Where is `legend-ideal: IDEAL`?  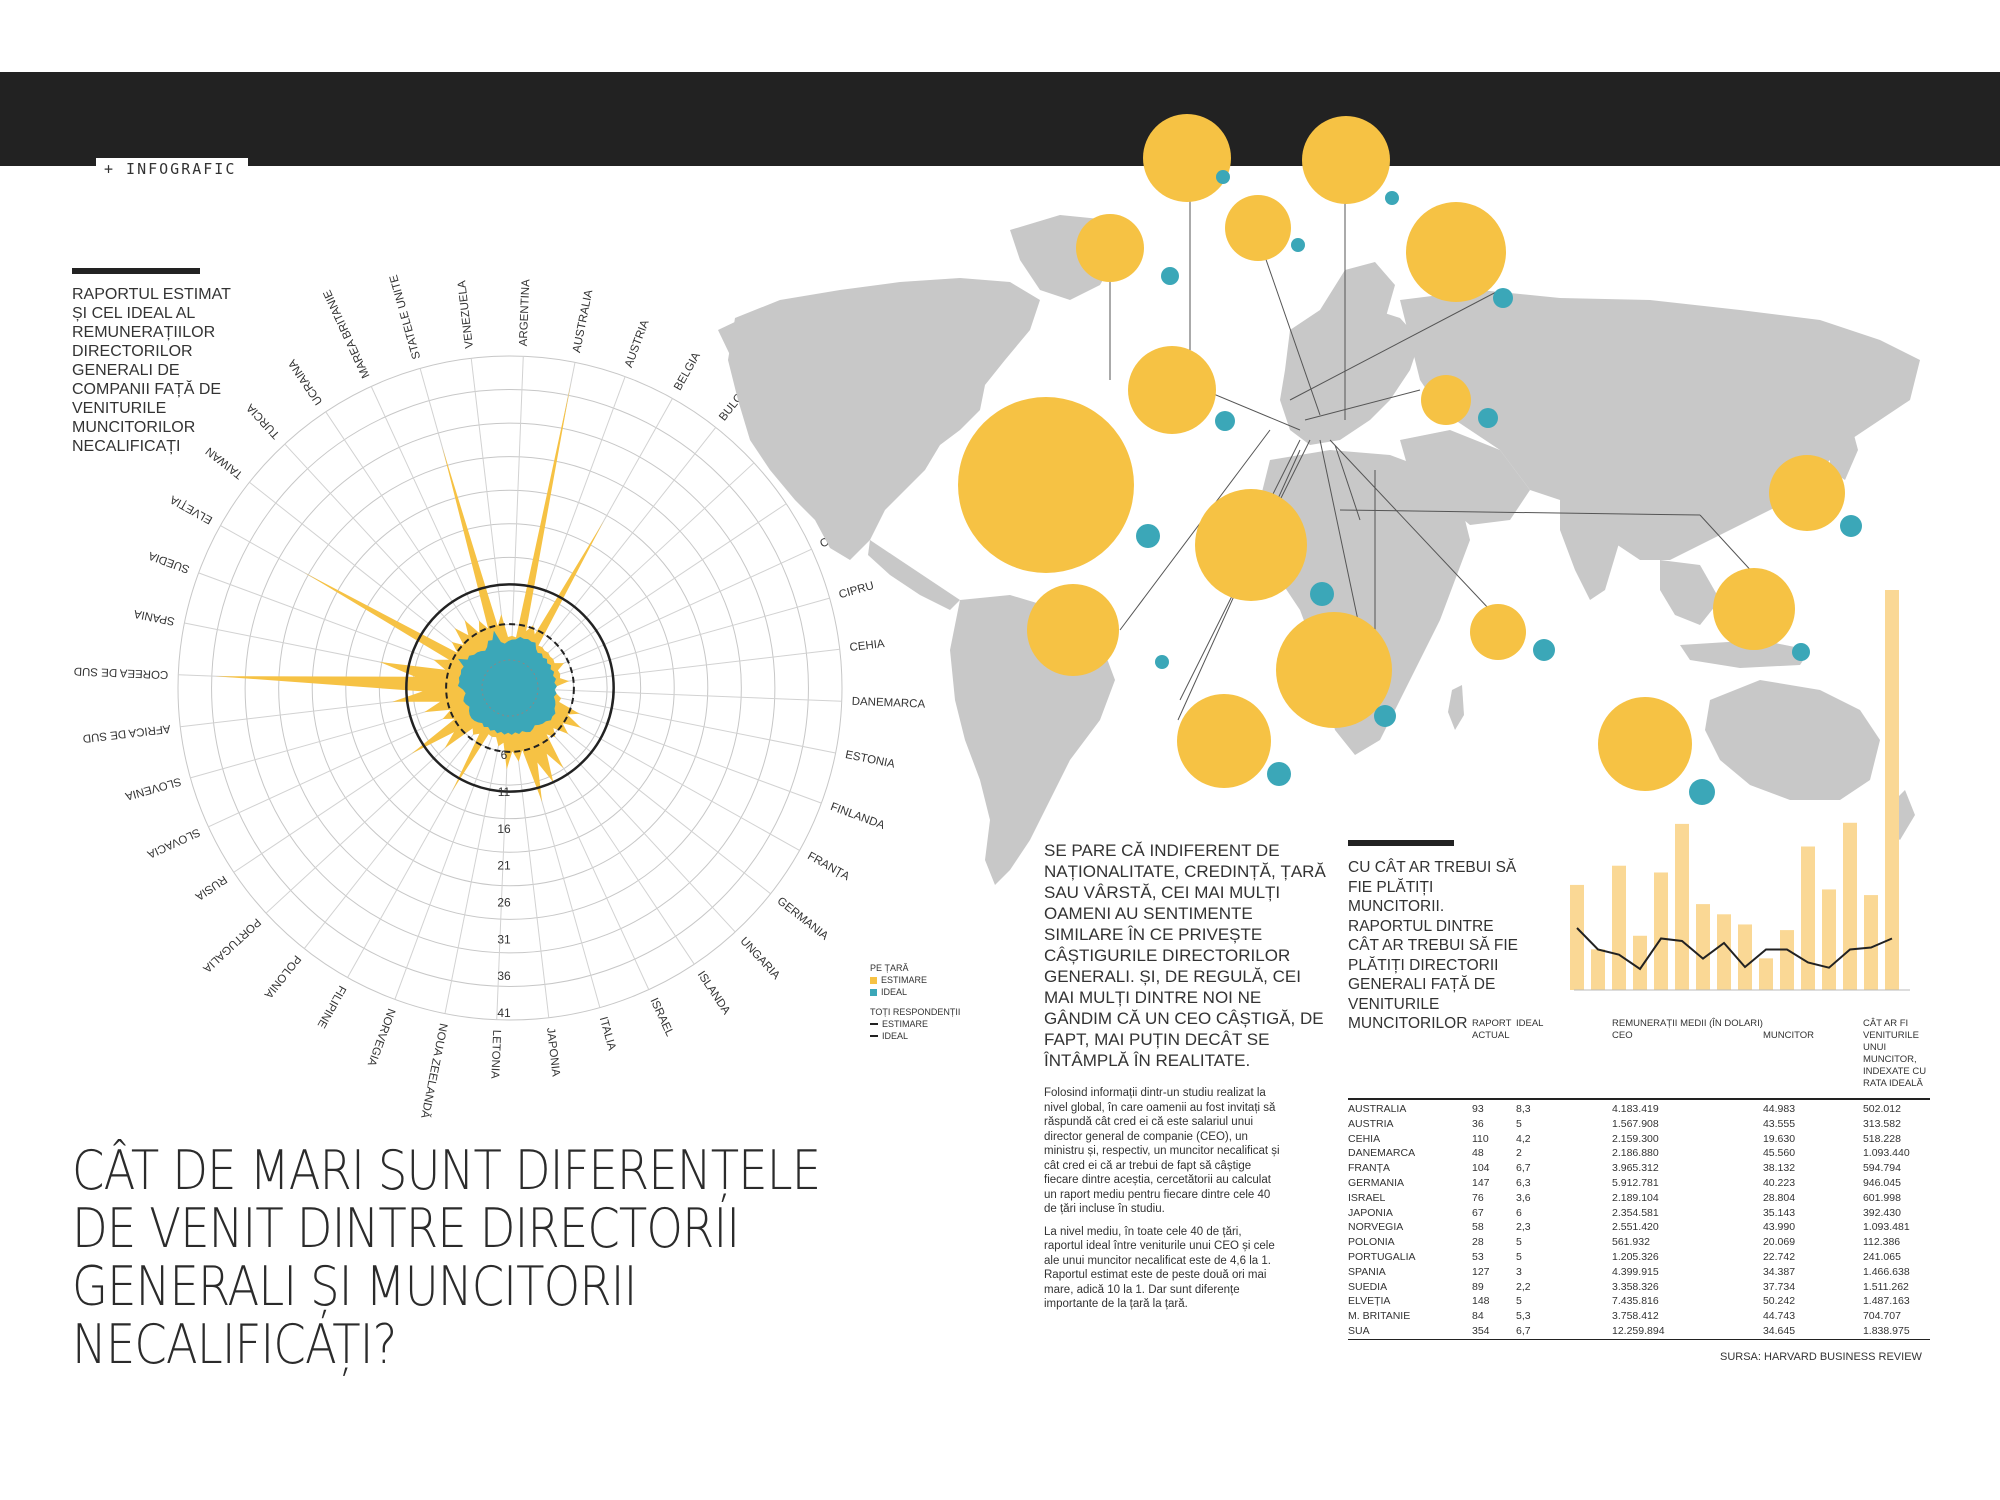 legend-ideal: IDEAL is located at coordinates (915, 992).